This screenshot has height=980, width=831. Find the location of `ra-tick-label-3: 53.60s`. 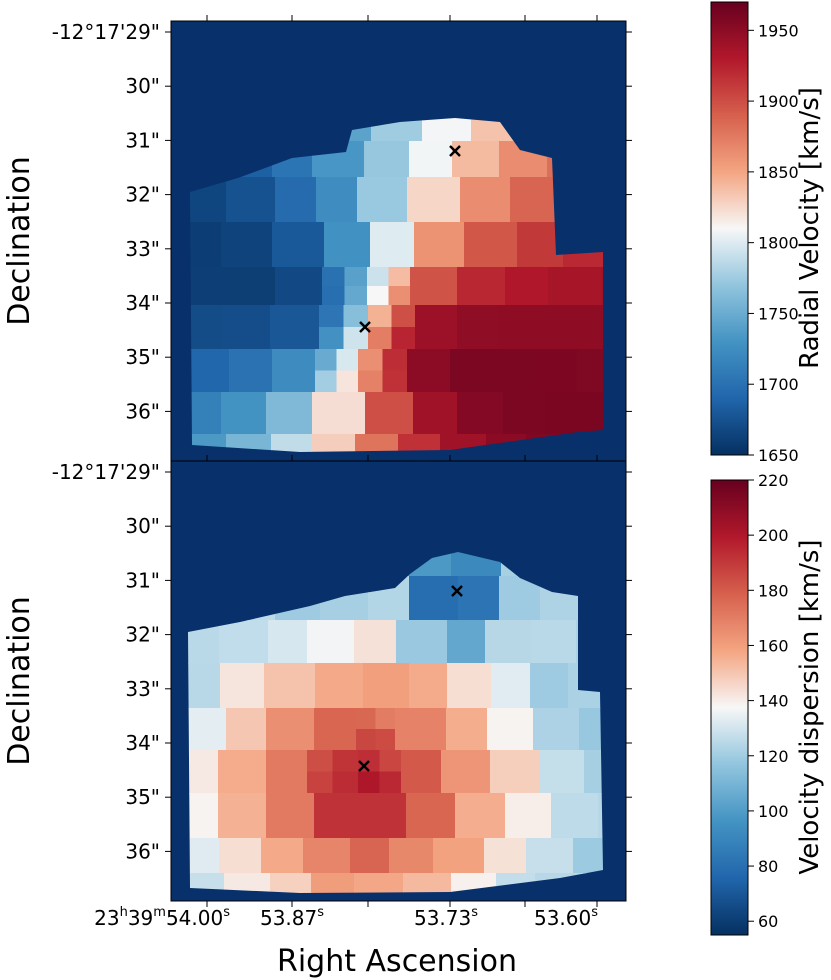

ra-tick-label-3: 53.60s is located at coordinates (566, 917).